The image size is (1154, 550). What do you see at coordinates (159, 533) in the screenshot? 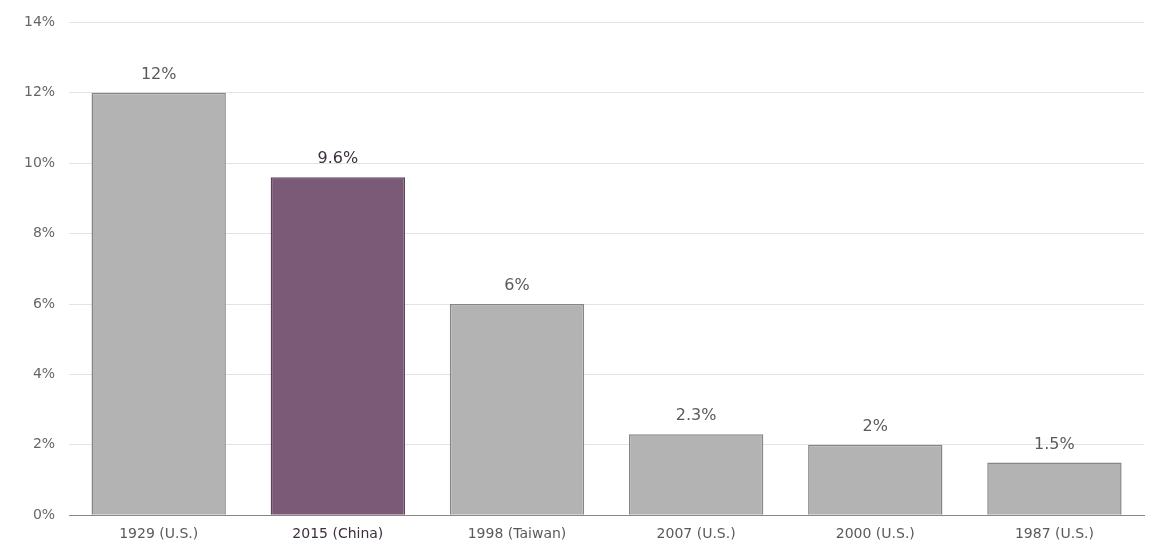
I see `x-tick-label: 1929 (U.S.)` at bounding box center [159, 533].